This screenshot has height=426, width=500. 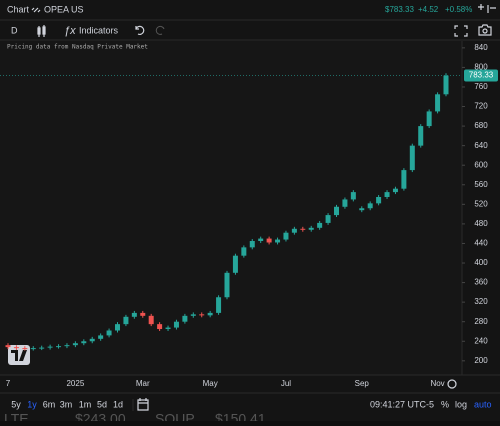 What do you see at coordinates (481, 223) in the screenshot?
I see `y-tick-label: 480` at bounding box center [481, 223].